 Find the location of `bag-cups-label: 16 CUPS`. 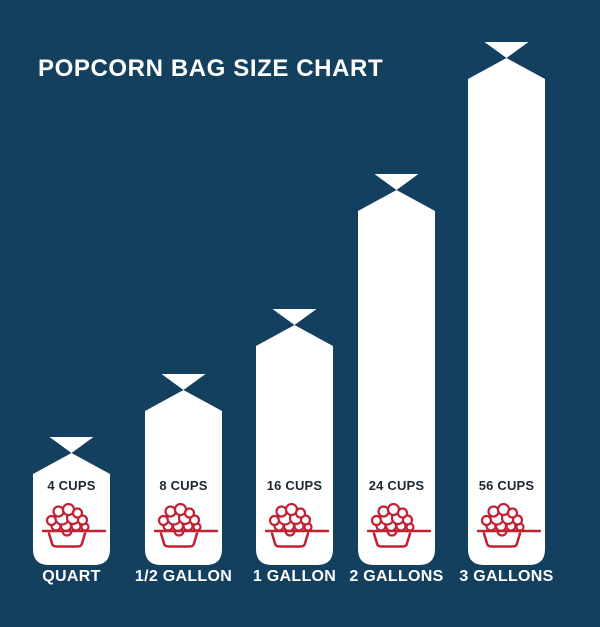

bag-cups-label: 16 CUPS is located at coordinates (294, 485).